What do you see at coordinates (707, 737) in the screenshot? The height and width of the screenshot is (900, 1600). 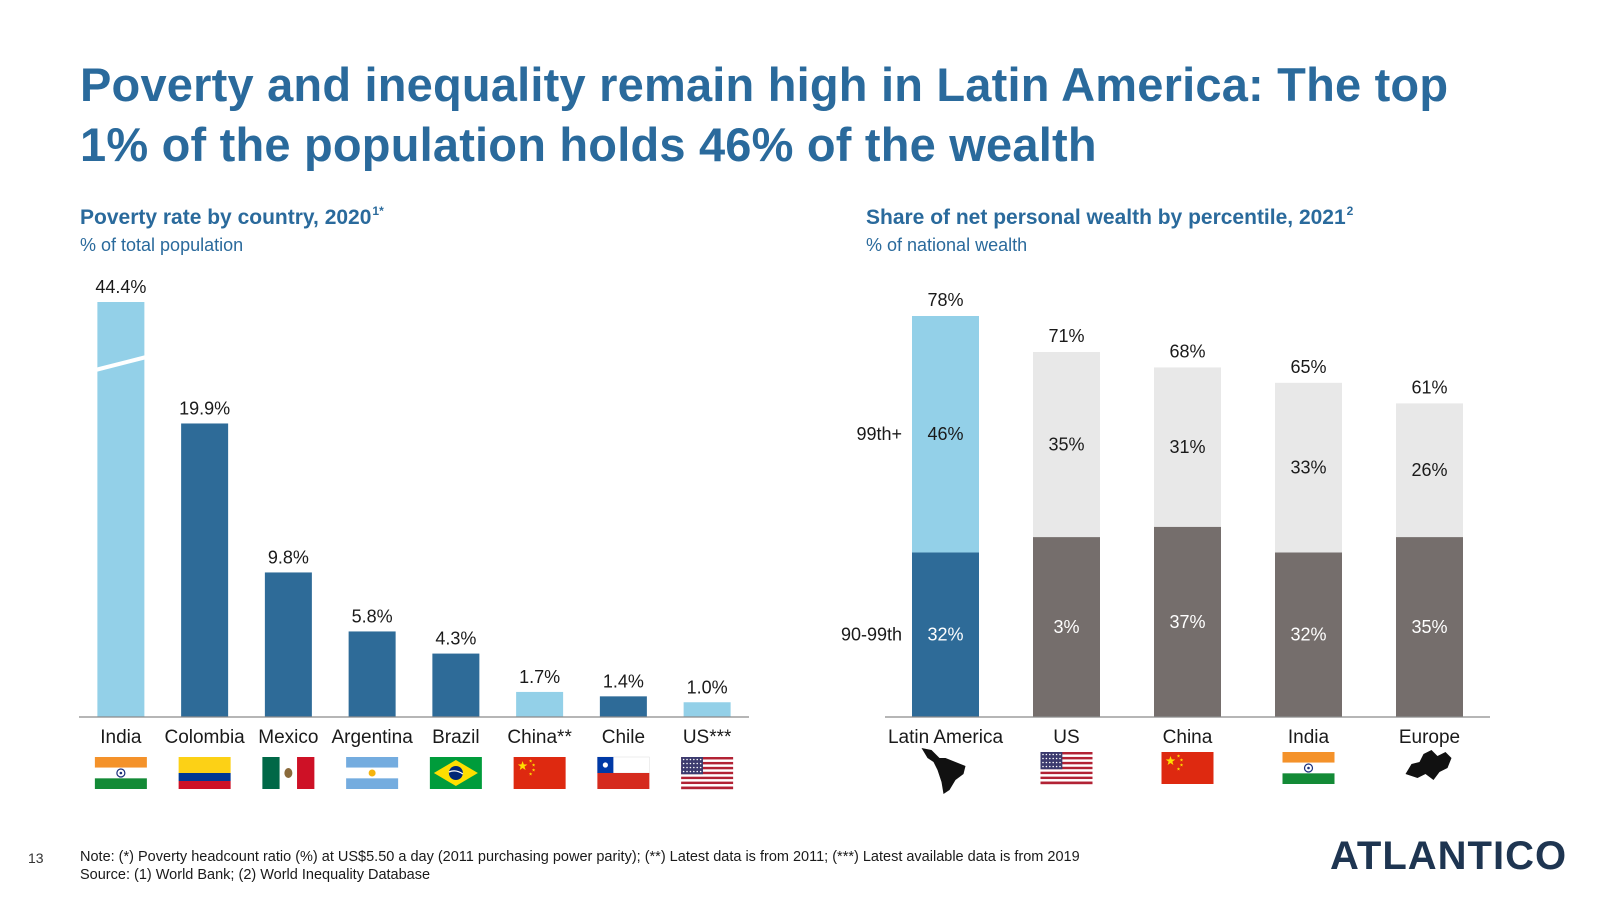 I see `poverty-category-label: US***` at bounding box center [707, 737].